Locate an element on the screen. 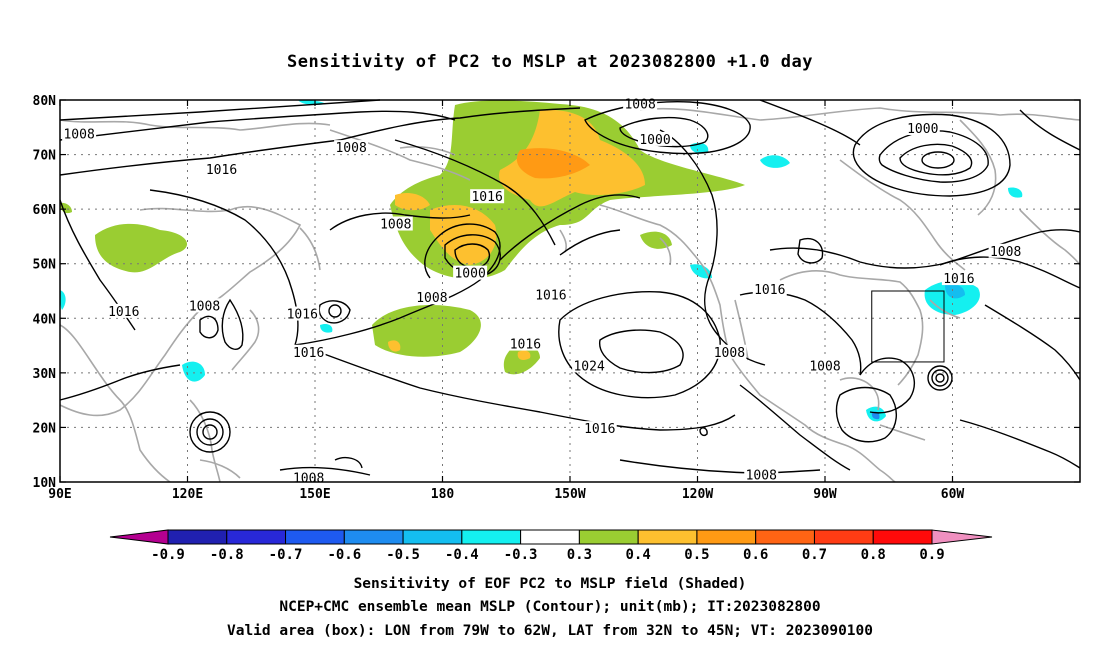 This screenshot has width=1100, height=650. negative-patch-alaska is located at coordinates (701, 271).